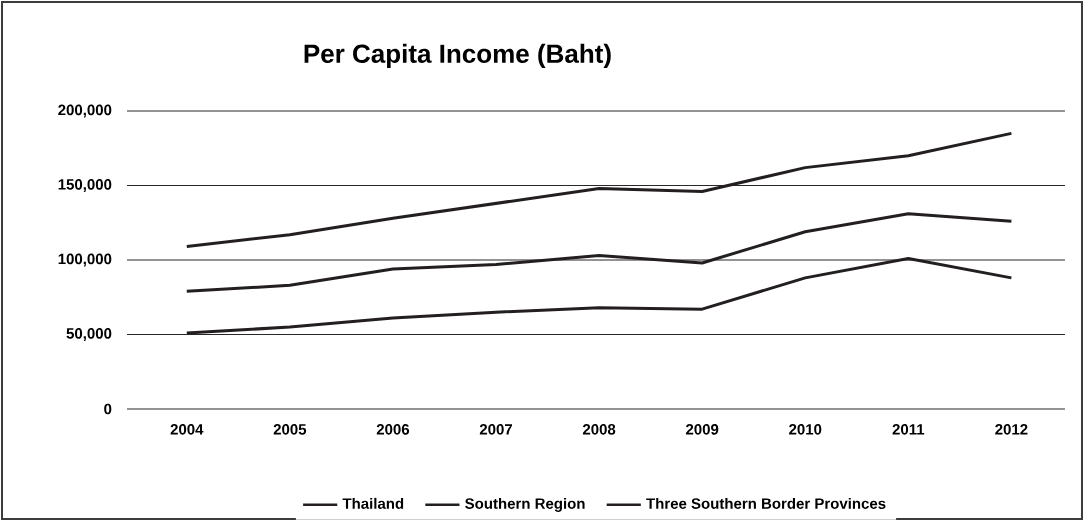 The height and width of the screenshot is (521, 1084). Describe the element at coordinates (85, 260) in the screenshot. I see `y-tick-label: 100,000` at that location.